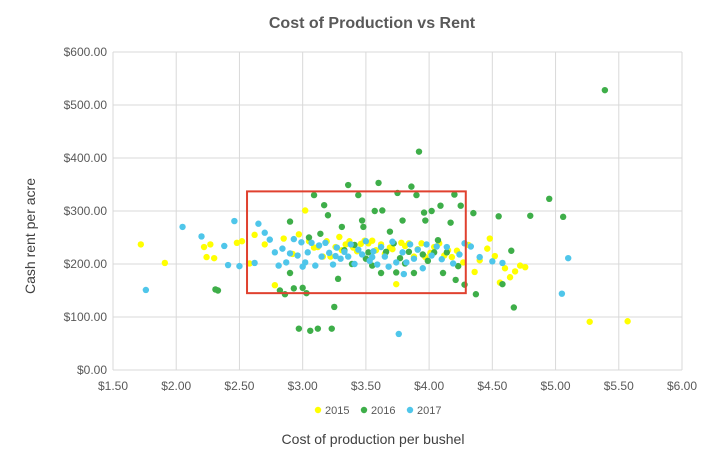  Describe the element at coordinates (383, 411) in the screenshot. I see `legend-label-2016: 2016` at that location.